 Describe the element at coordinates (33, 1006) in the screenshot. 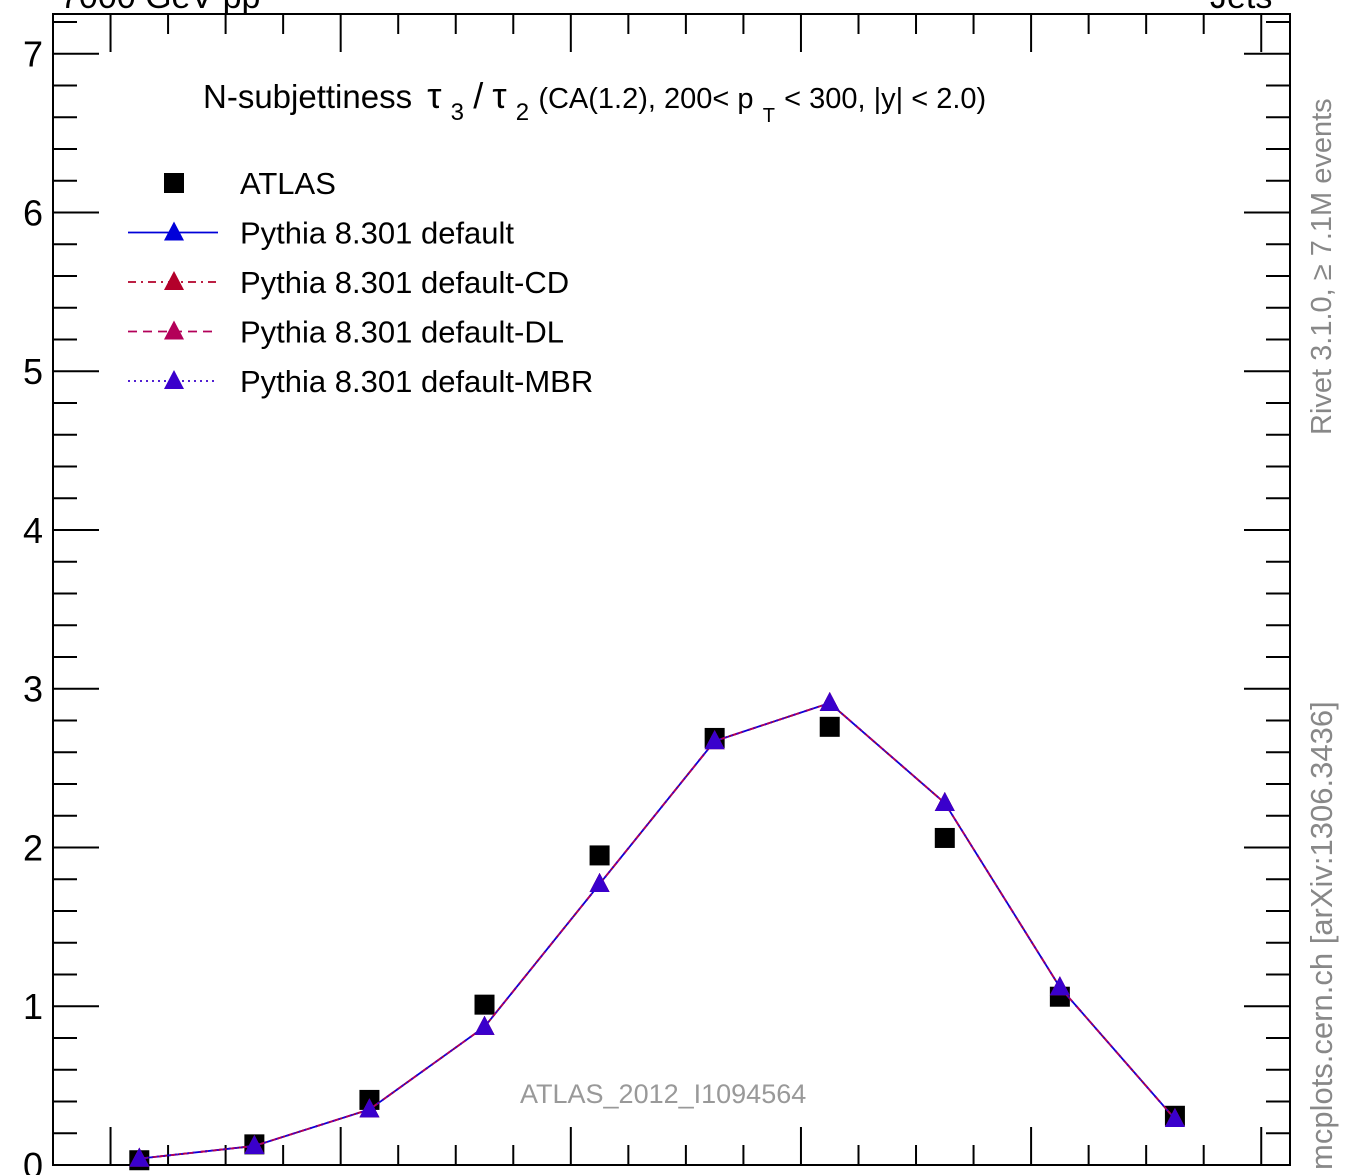

I see `y-tick-label: 1` at that location.